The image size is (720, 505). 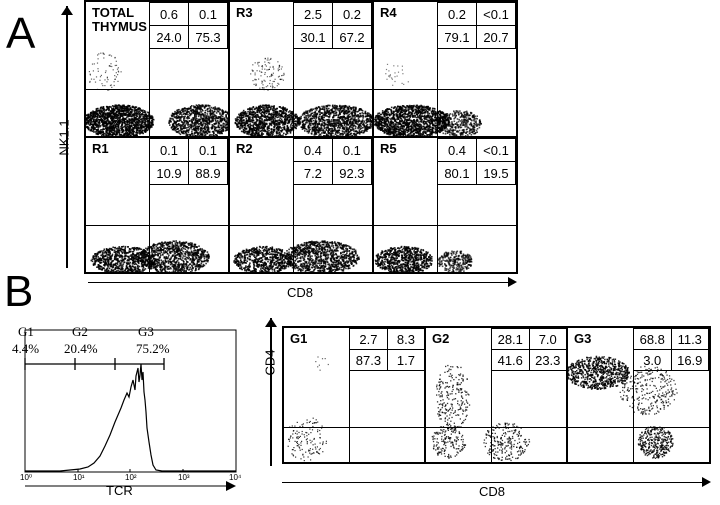 I want to click on panel-b-g1-quadrant-value: 2.7, so click(x=369, y=339).